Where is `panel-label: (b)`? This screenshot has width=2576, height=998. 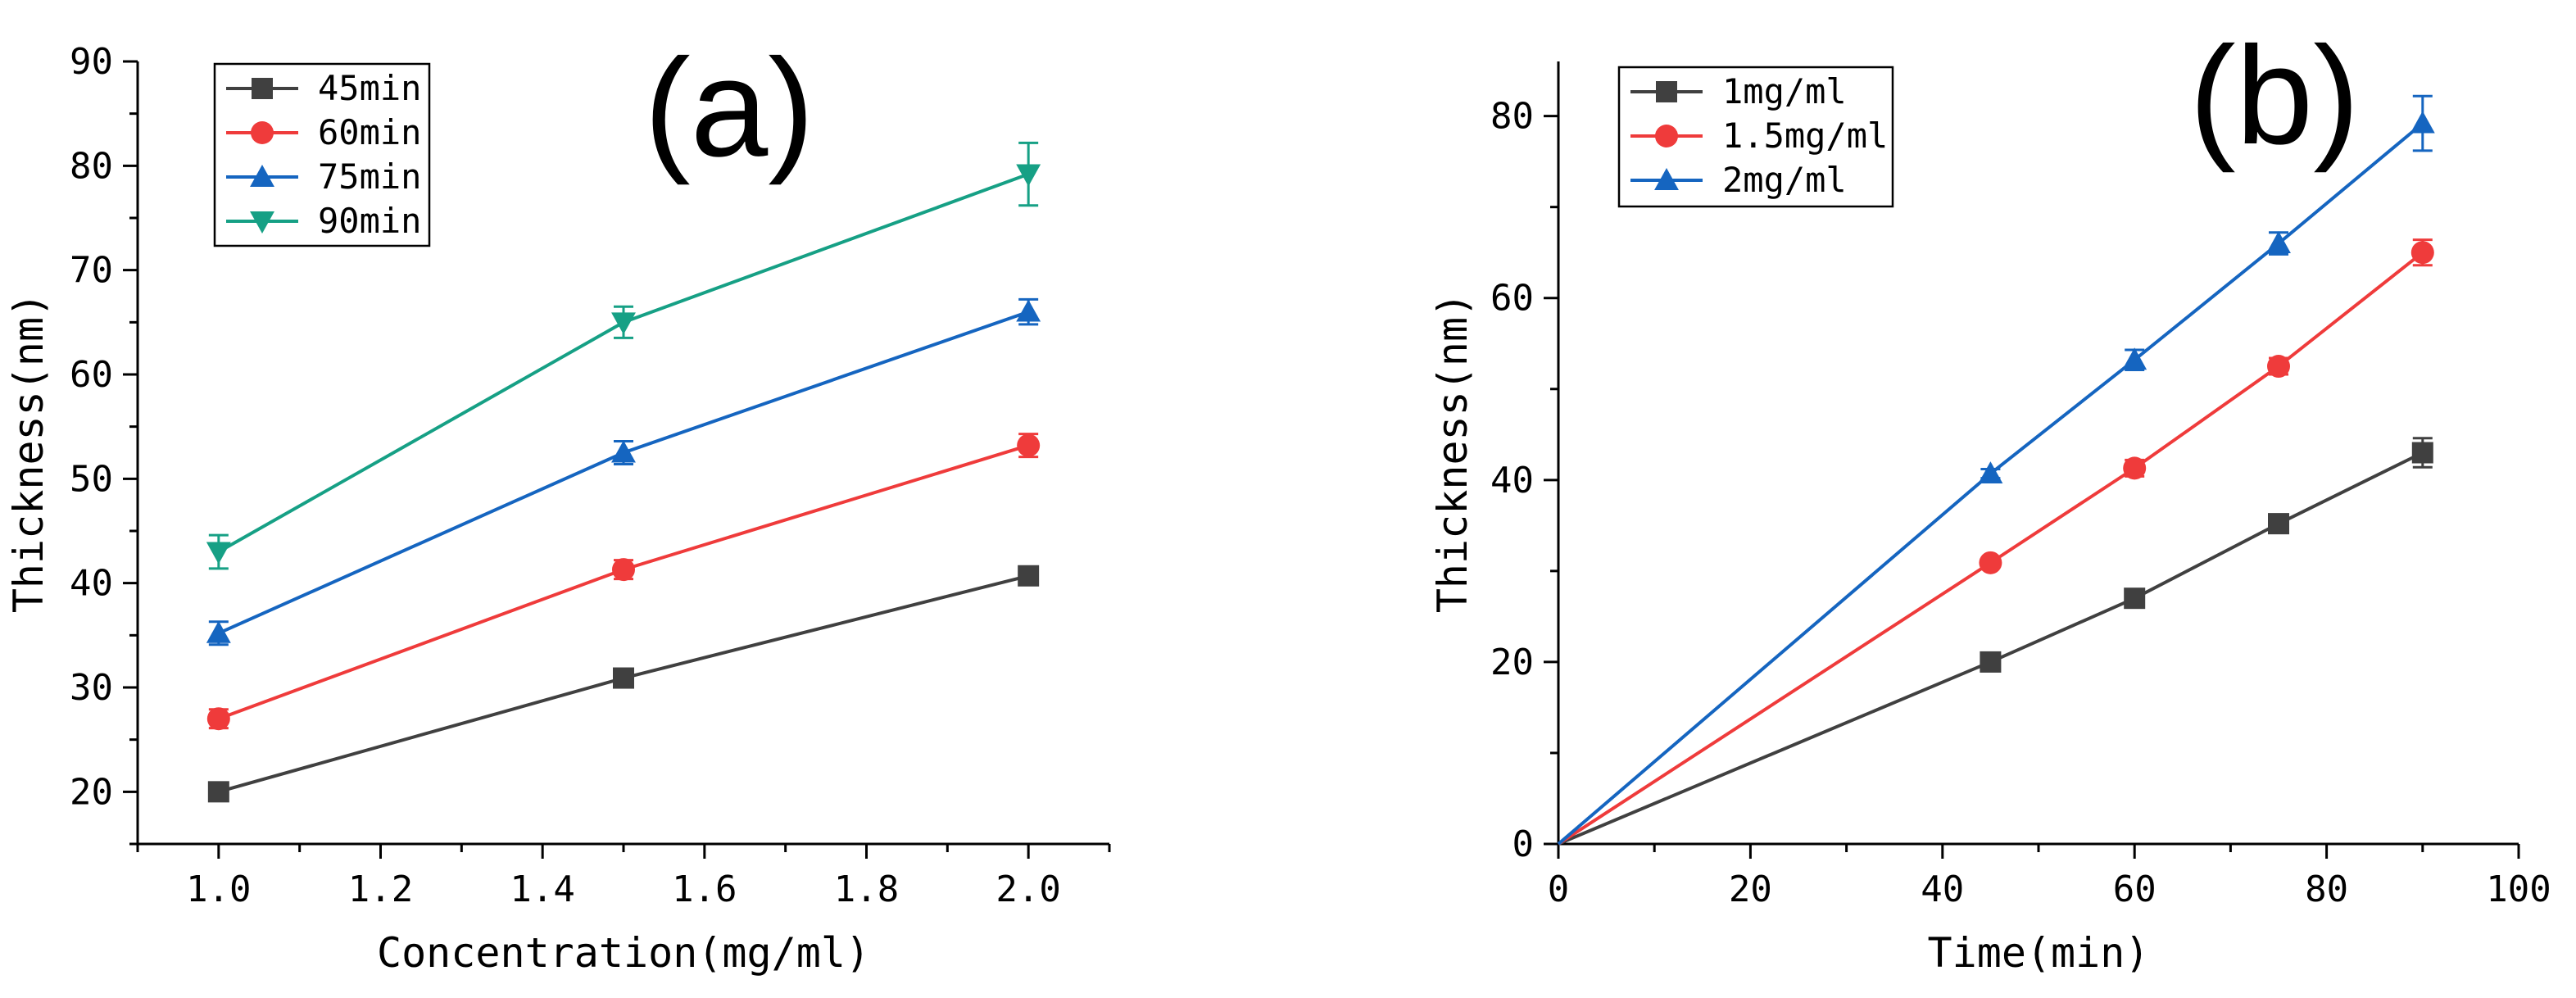
panel-label: (b) is located at coordinates (2274, 96).